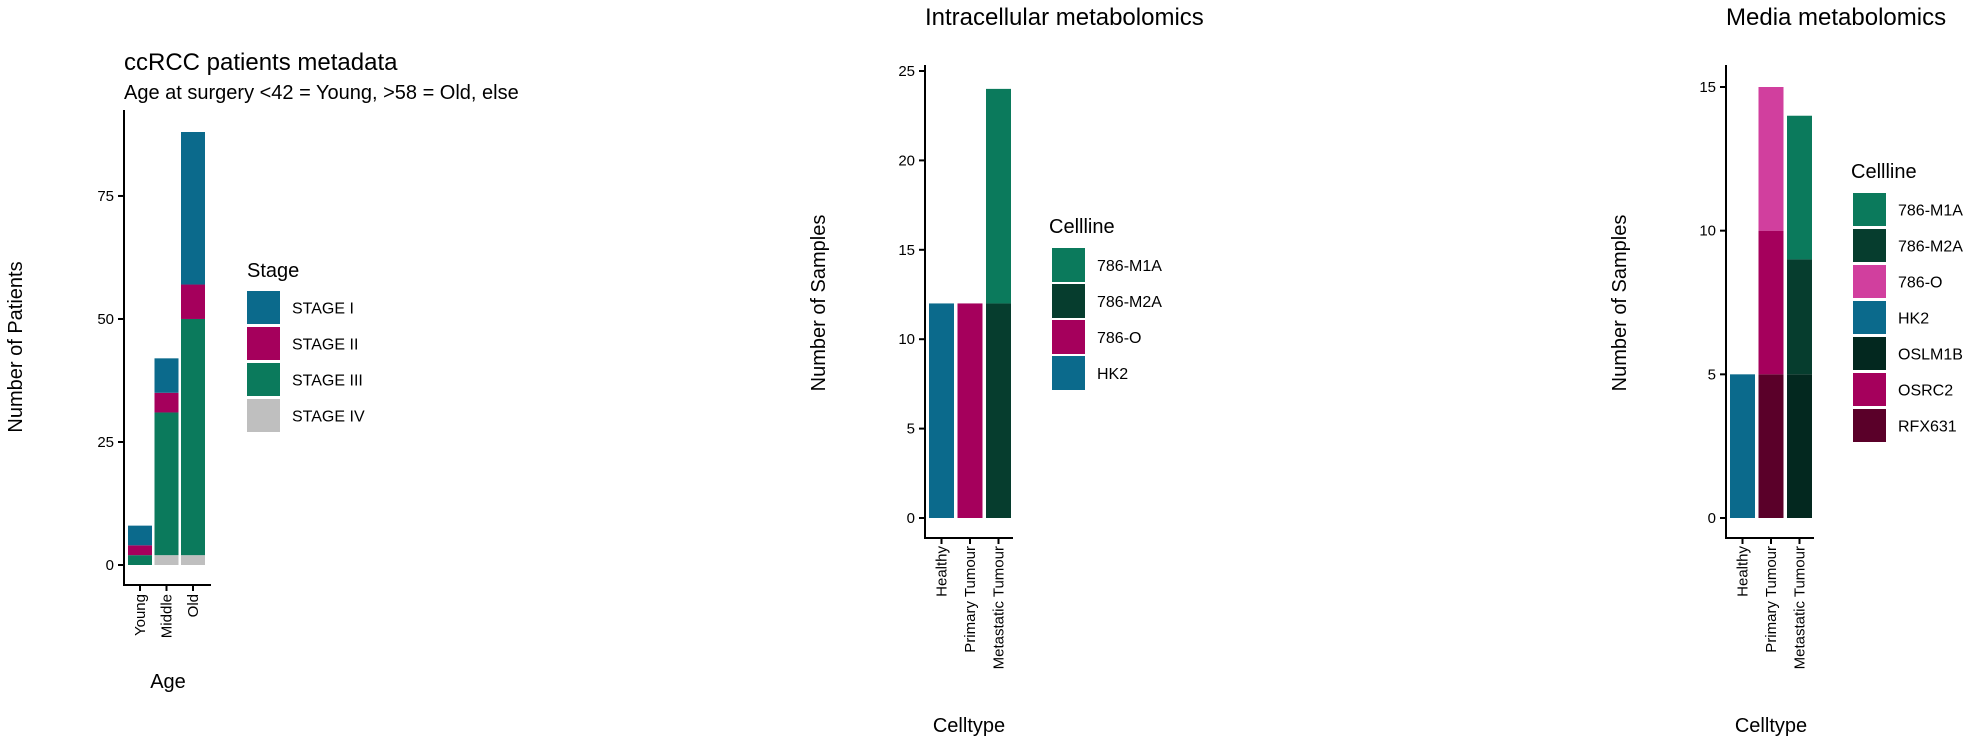  What do you see at coordinates (140, 560) in the screenshot?
I see `panel1-bar-young-stage-iii` at bounding box center [140, 560].